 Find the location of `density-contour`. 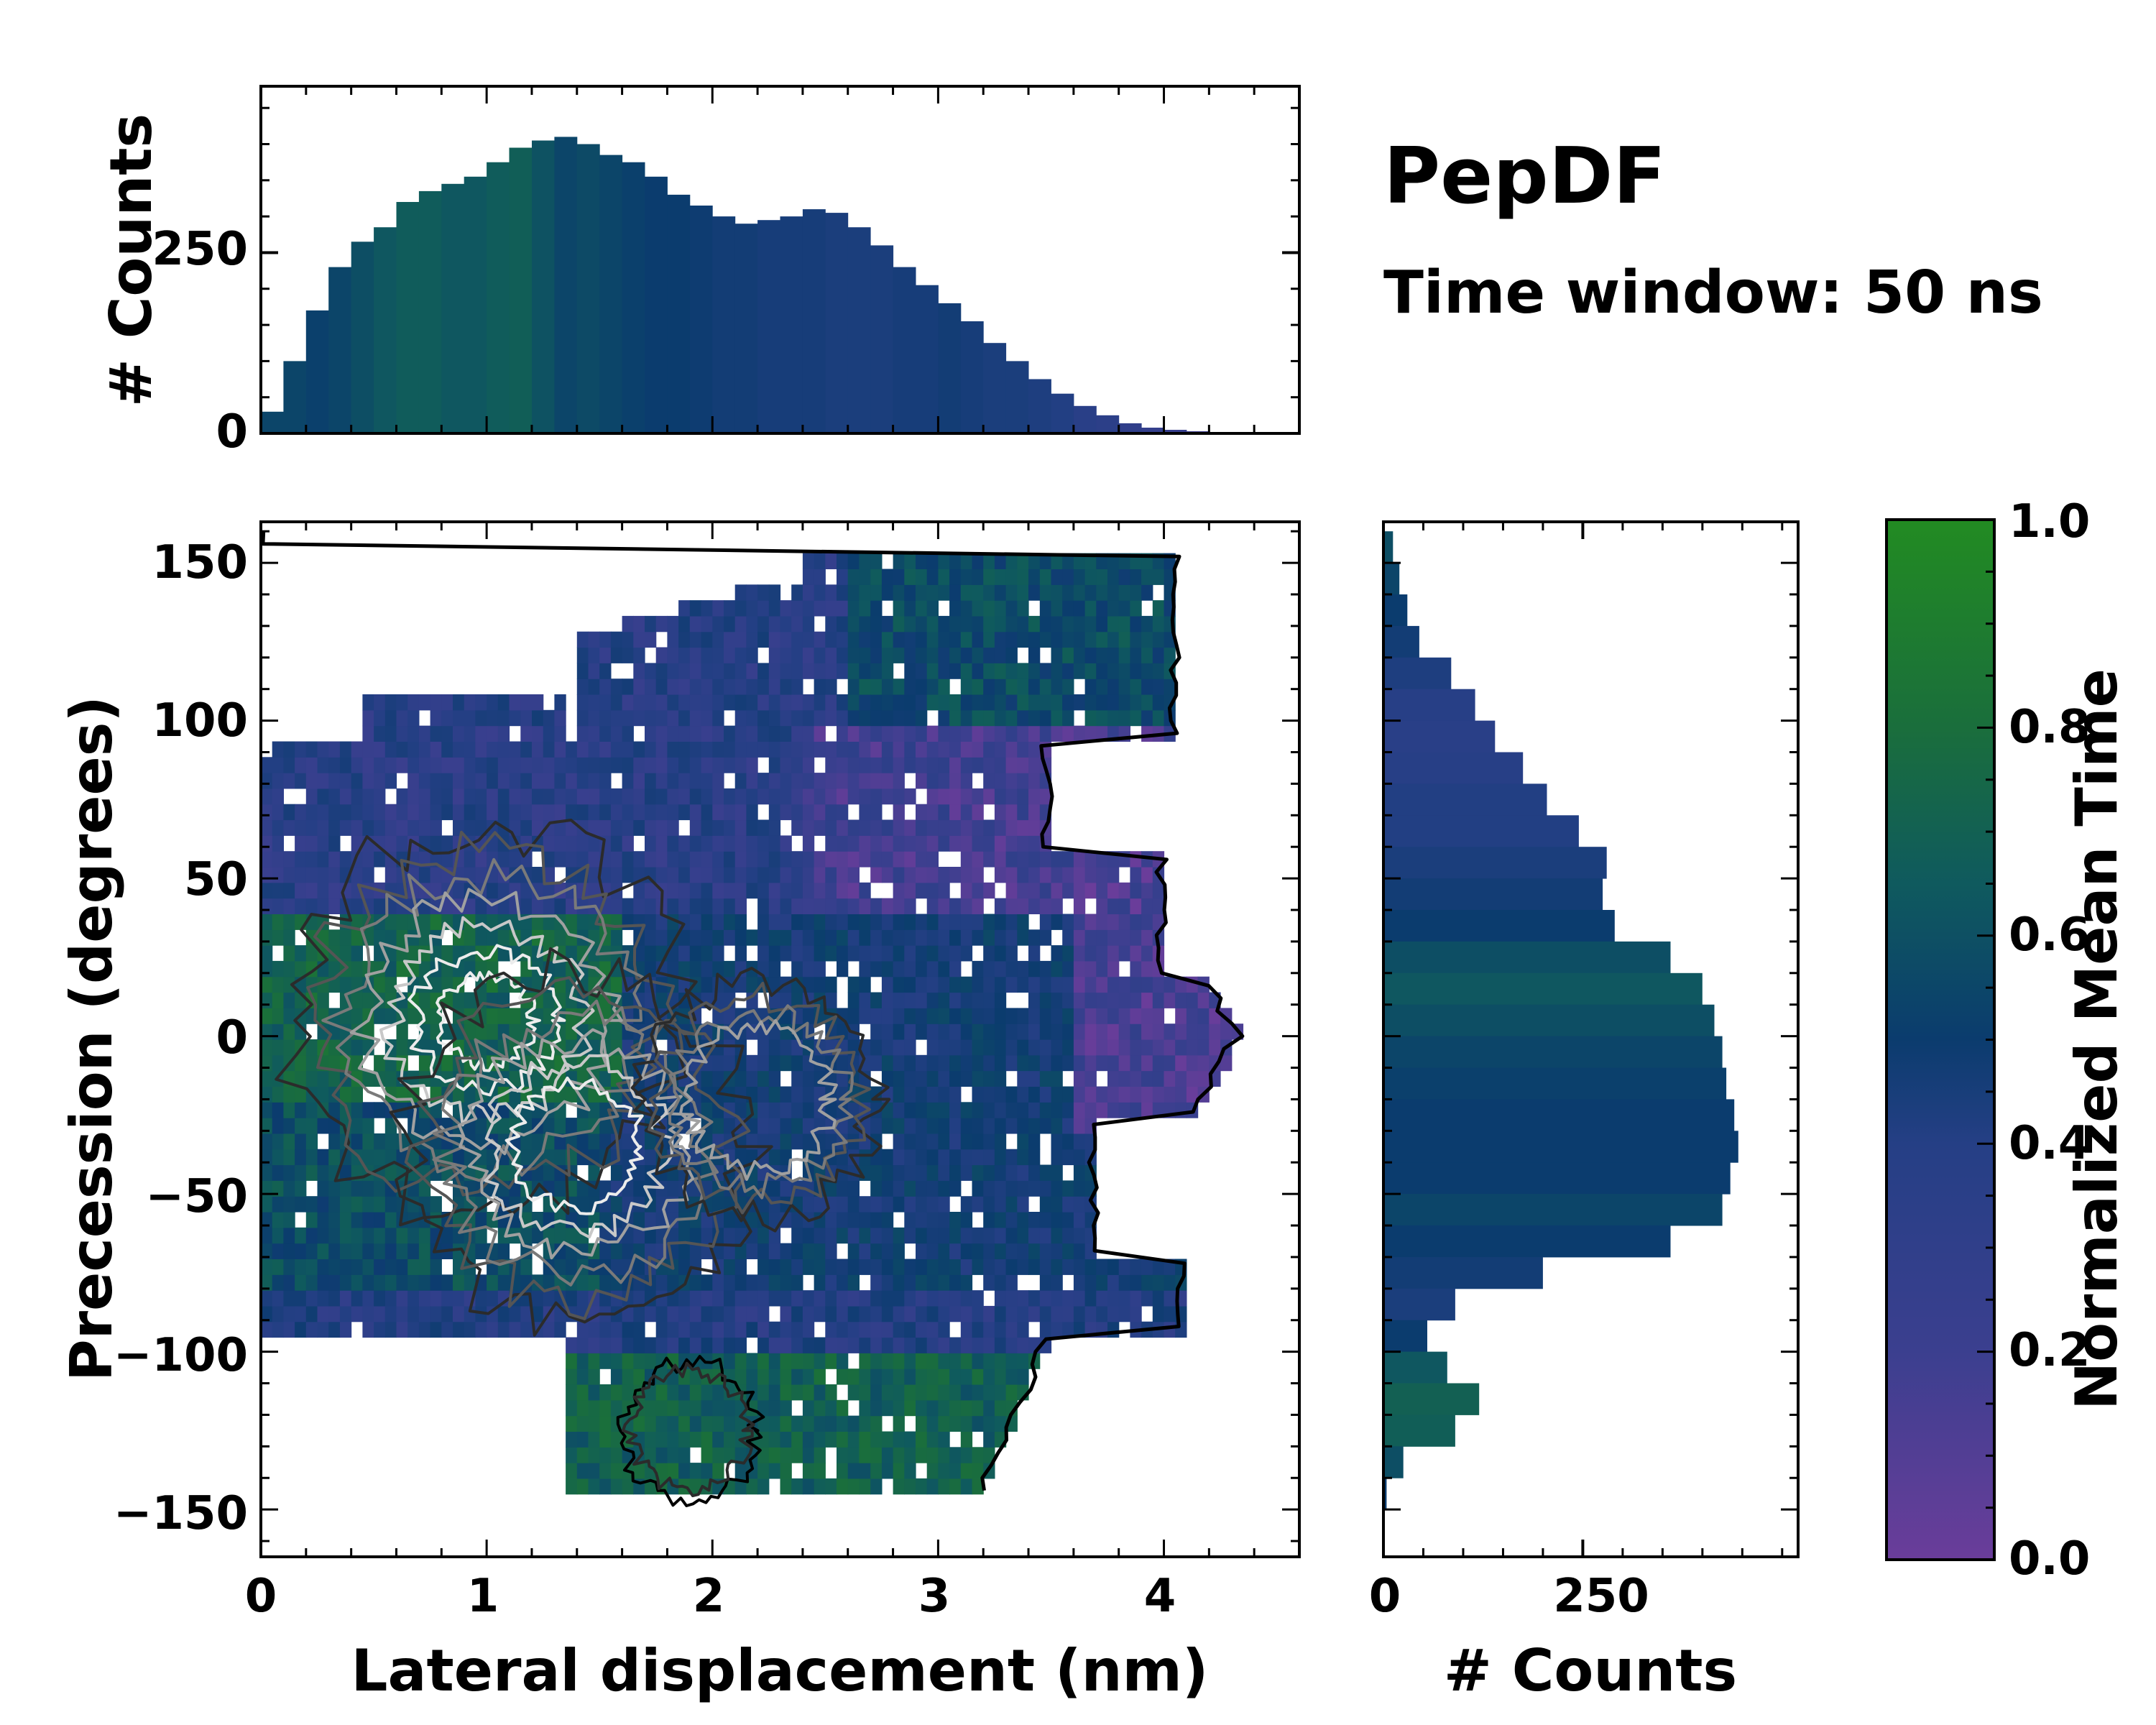

density-contour is located at coordinates (487, 1023).